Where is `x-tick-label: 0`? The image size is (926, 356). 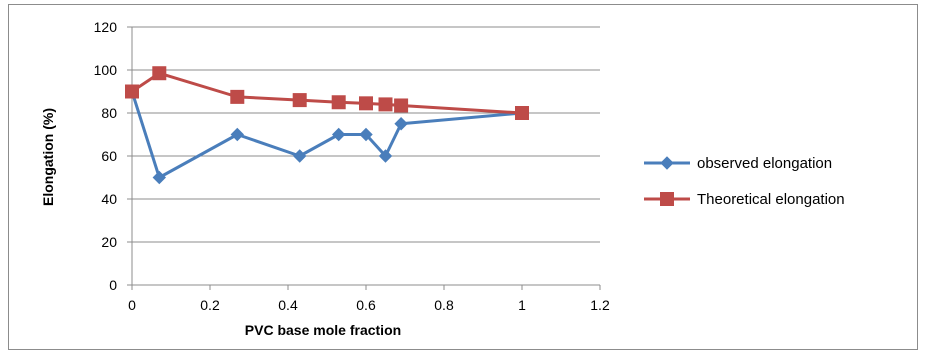 x-tick-label: 0 is located at coordinates (132, 305).